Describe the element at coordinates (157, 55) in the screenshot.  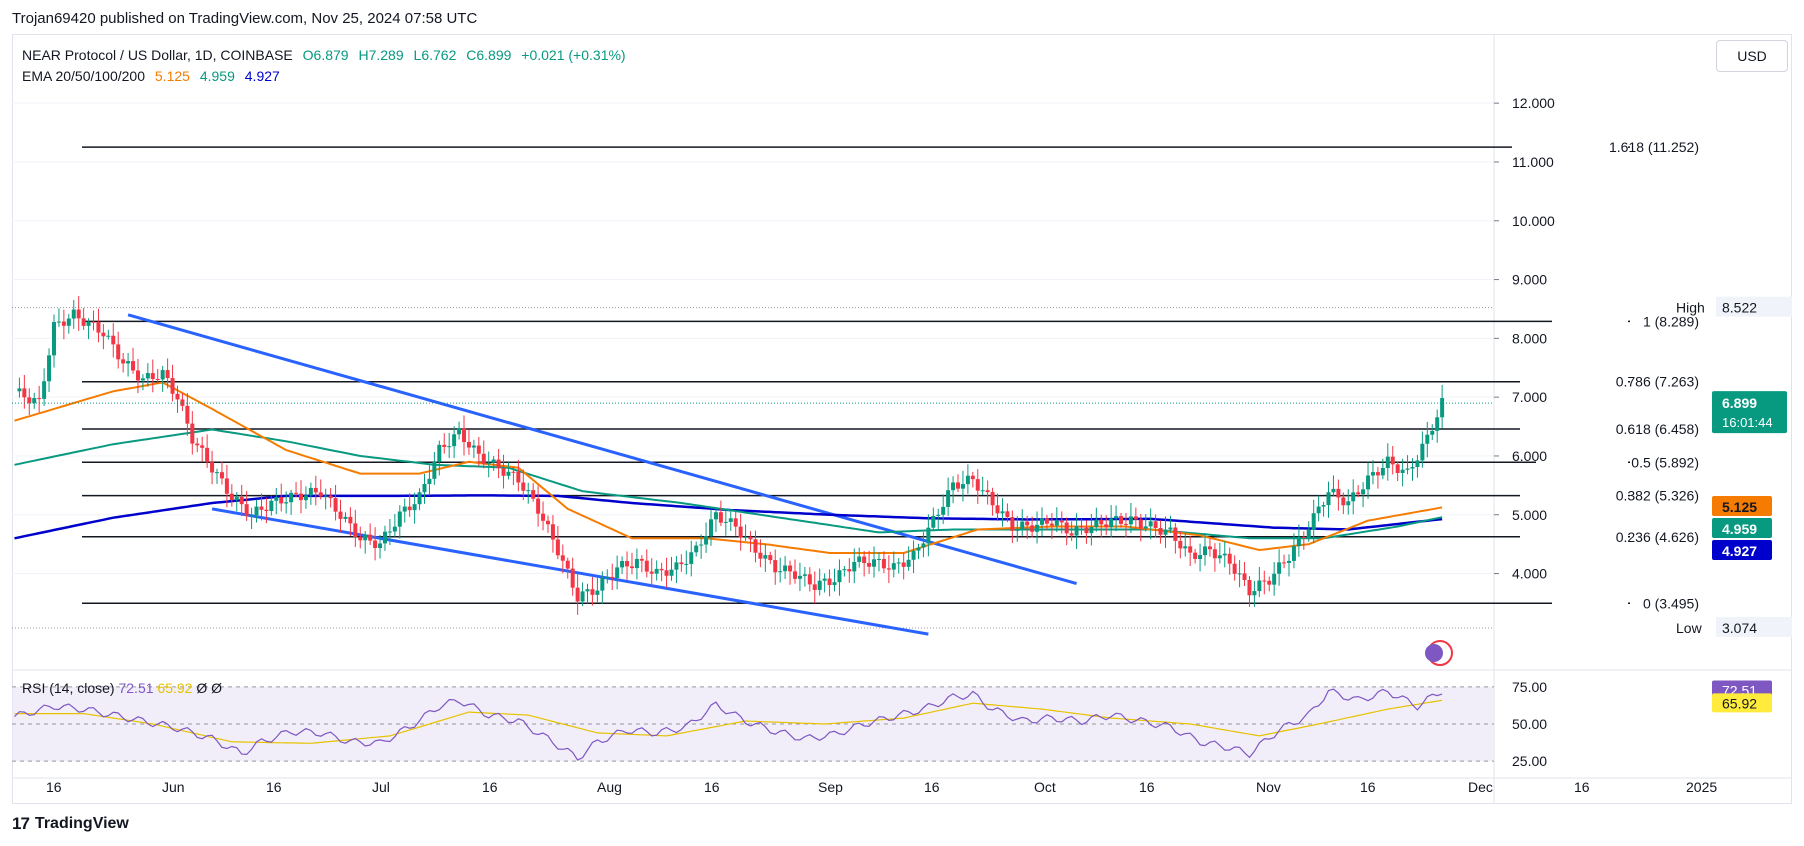
I see `symbol-name: NEAR Protocol / US Dollar, 1D, COINBASE` at that location.